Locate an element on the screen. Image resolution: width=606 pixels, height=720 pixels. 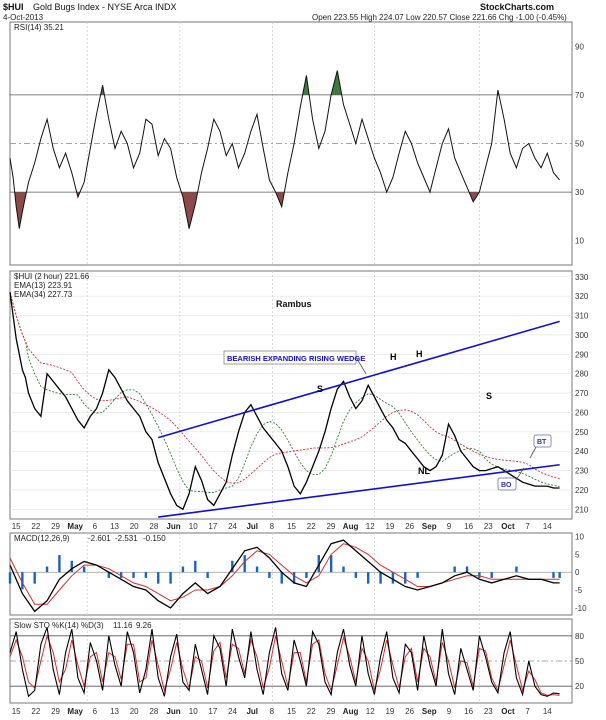
macd-legend-value: -2.601 is located at coordinates (99, 538).